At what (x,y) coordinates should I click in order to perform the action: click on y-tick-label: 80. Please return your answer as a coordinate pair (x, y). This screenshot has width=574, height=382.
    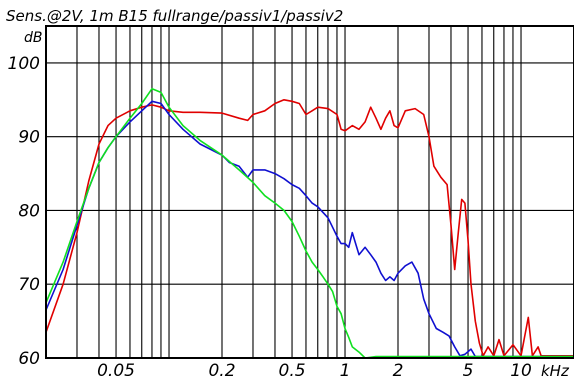
    Looking at the image, I should click on (29, 211).